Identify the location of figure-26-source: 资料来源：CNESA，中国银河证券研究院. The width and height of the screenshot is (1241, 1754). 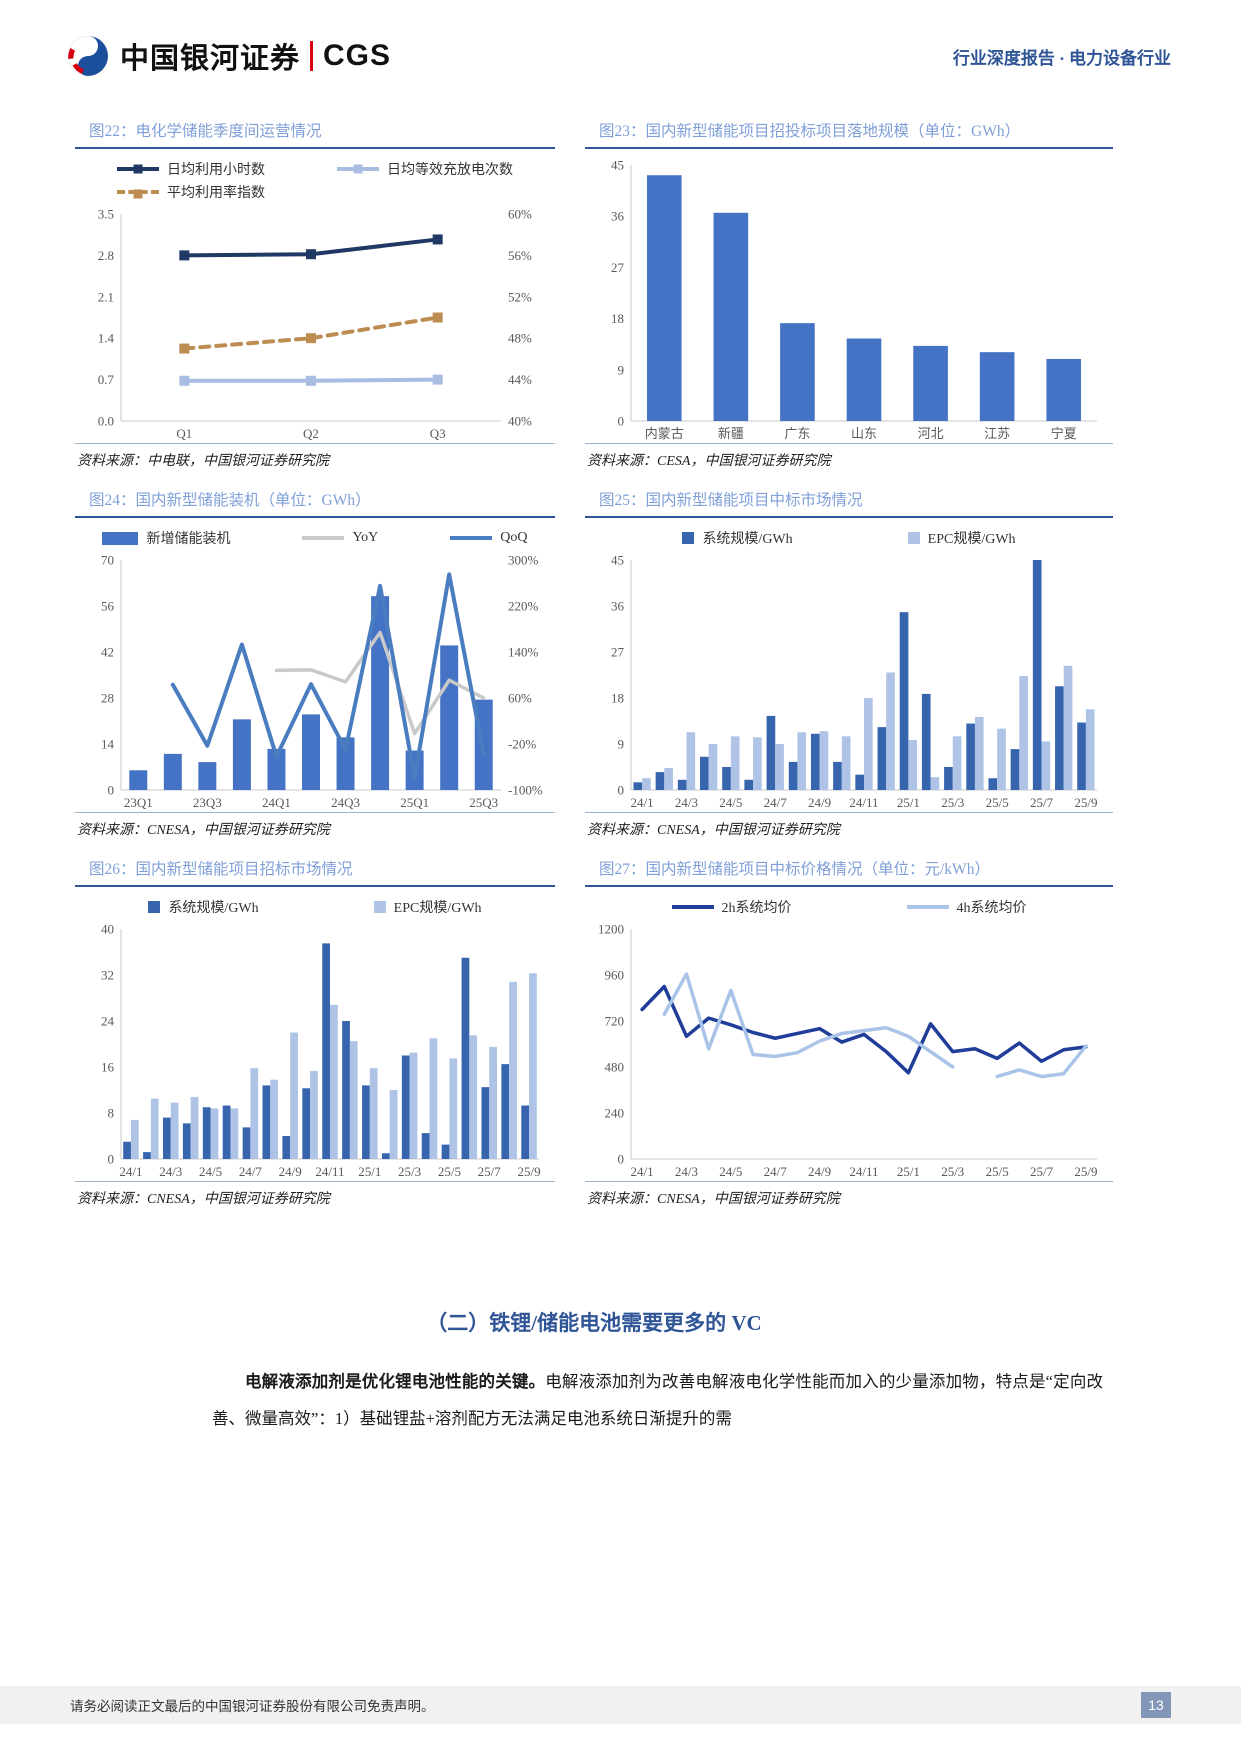
(315, 1198).